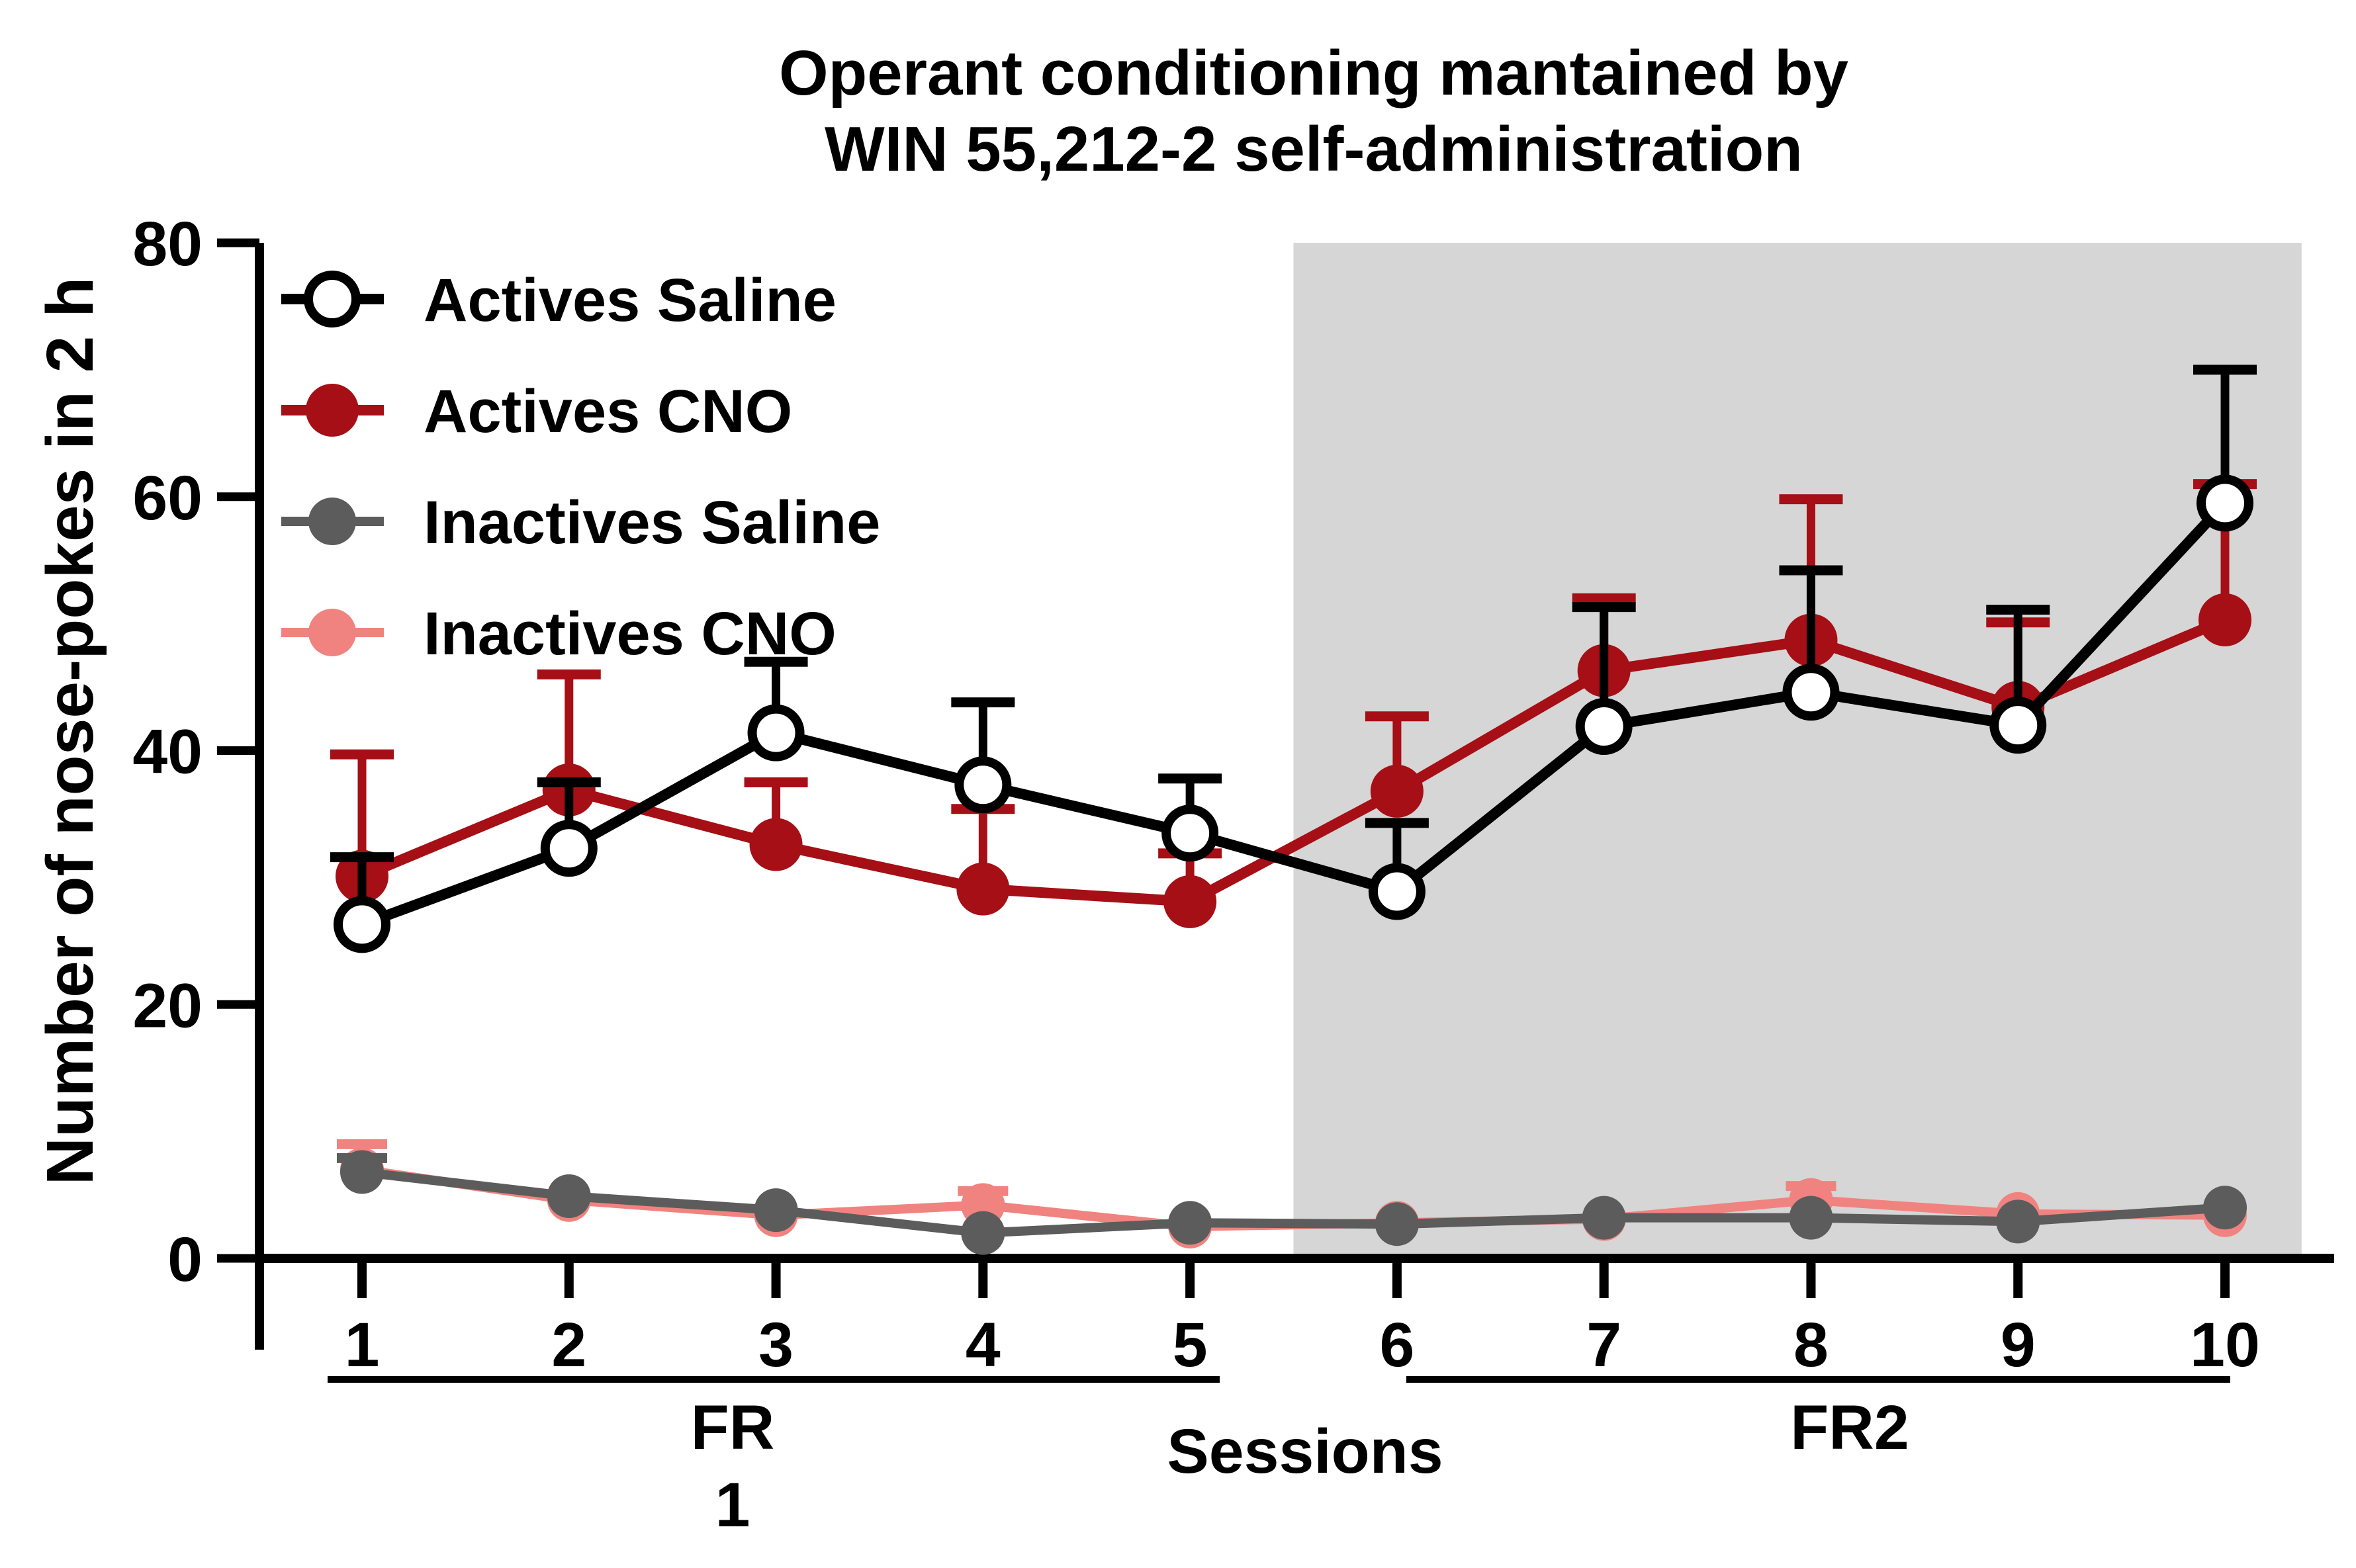 The height and width of the screenshot is (1568, 2356). I want to click on data-point-actives-saline-s7, so click(1604, 727).